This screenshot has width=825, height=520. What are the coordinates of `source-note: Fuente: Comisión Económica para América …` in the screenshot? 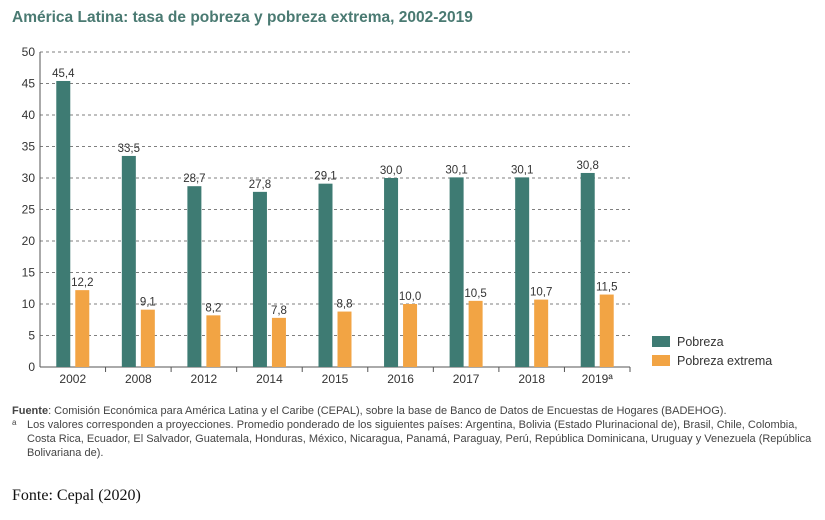 It's located at (412, 411).